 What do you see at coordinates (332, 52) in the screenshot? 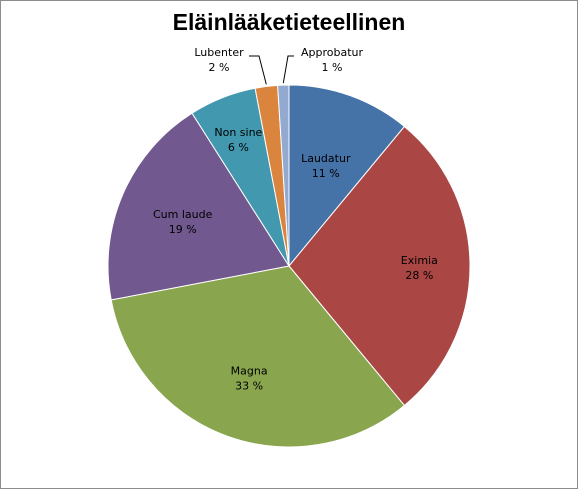
I see `slice-label-approbatur: Approbatur` at bounding box center [332, 52].